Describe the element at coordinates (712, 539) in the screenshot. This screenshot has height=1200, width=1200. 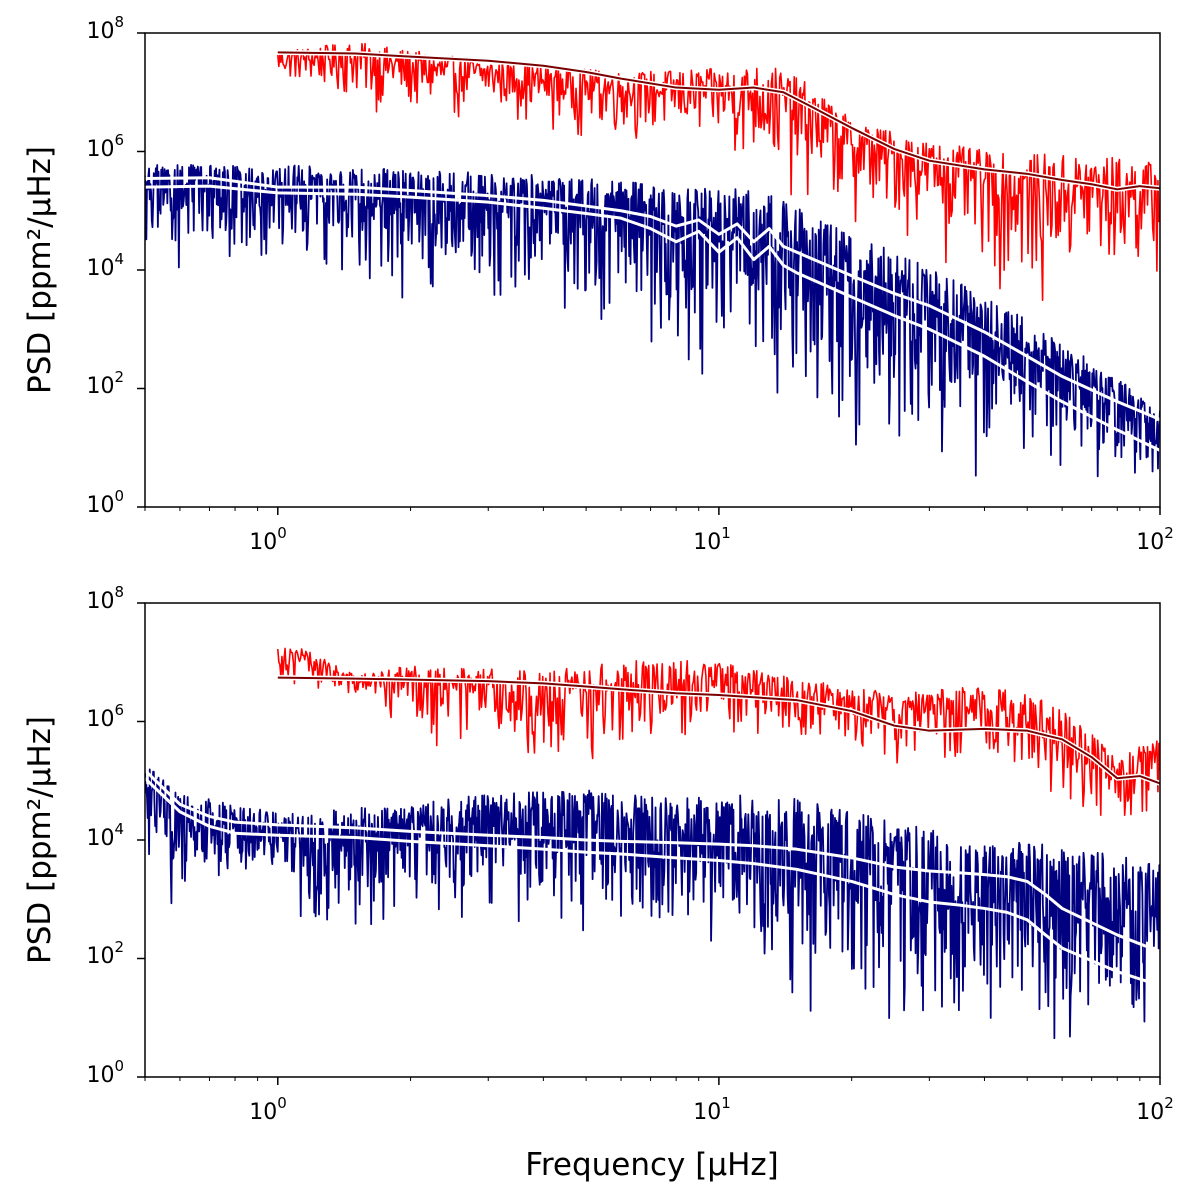
I see `x-tick-label-top-1e1: 10¹` at that location.